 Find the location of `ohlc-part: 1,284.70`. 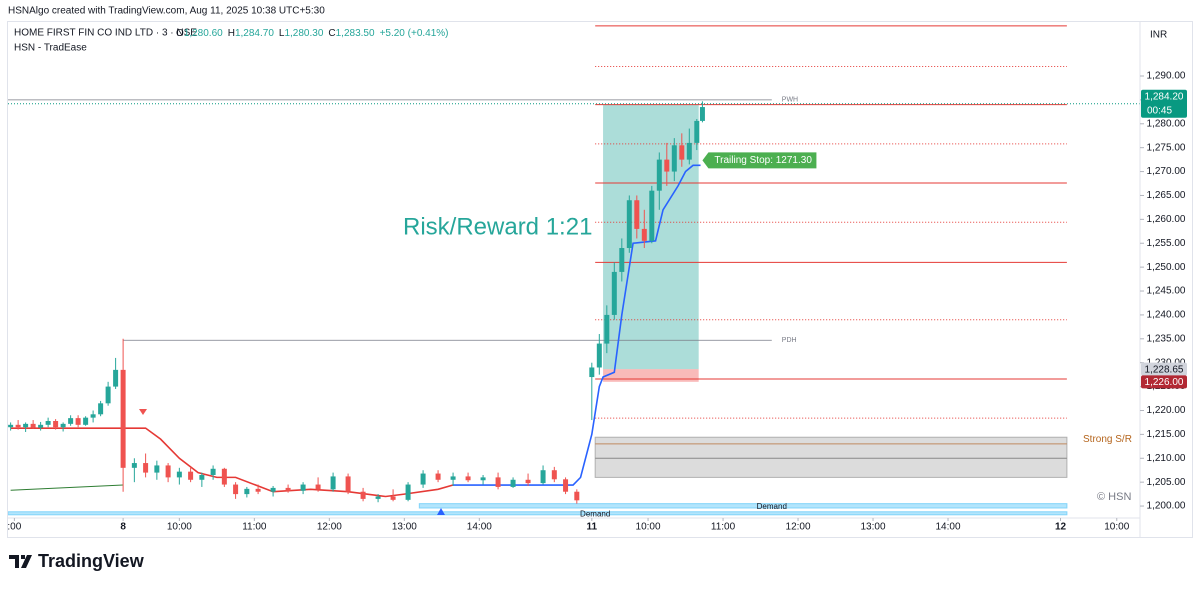

ohlc-part: 1,284.70 is located at coordinates (254, 33).